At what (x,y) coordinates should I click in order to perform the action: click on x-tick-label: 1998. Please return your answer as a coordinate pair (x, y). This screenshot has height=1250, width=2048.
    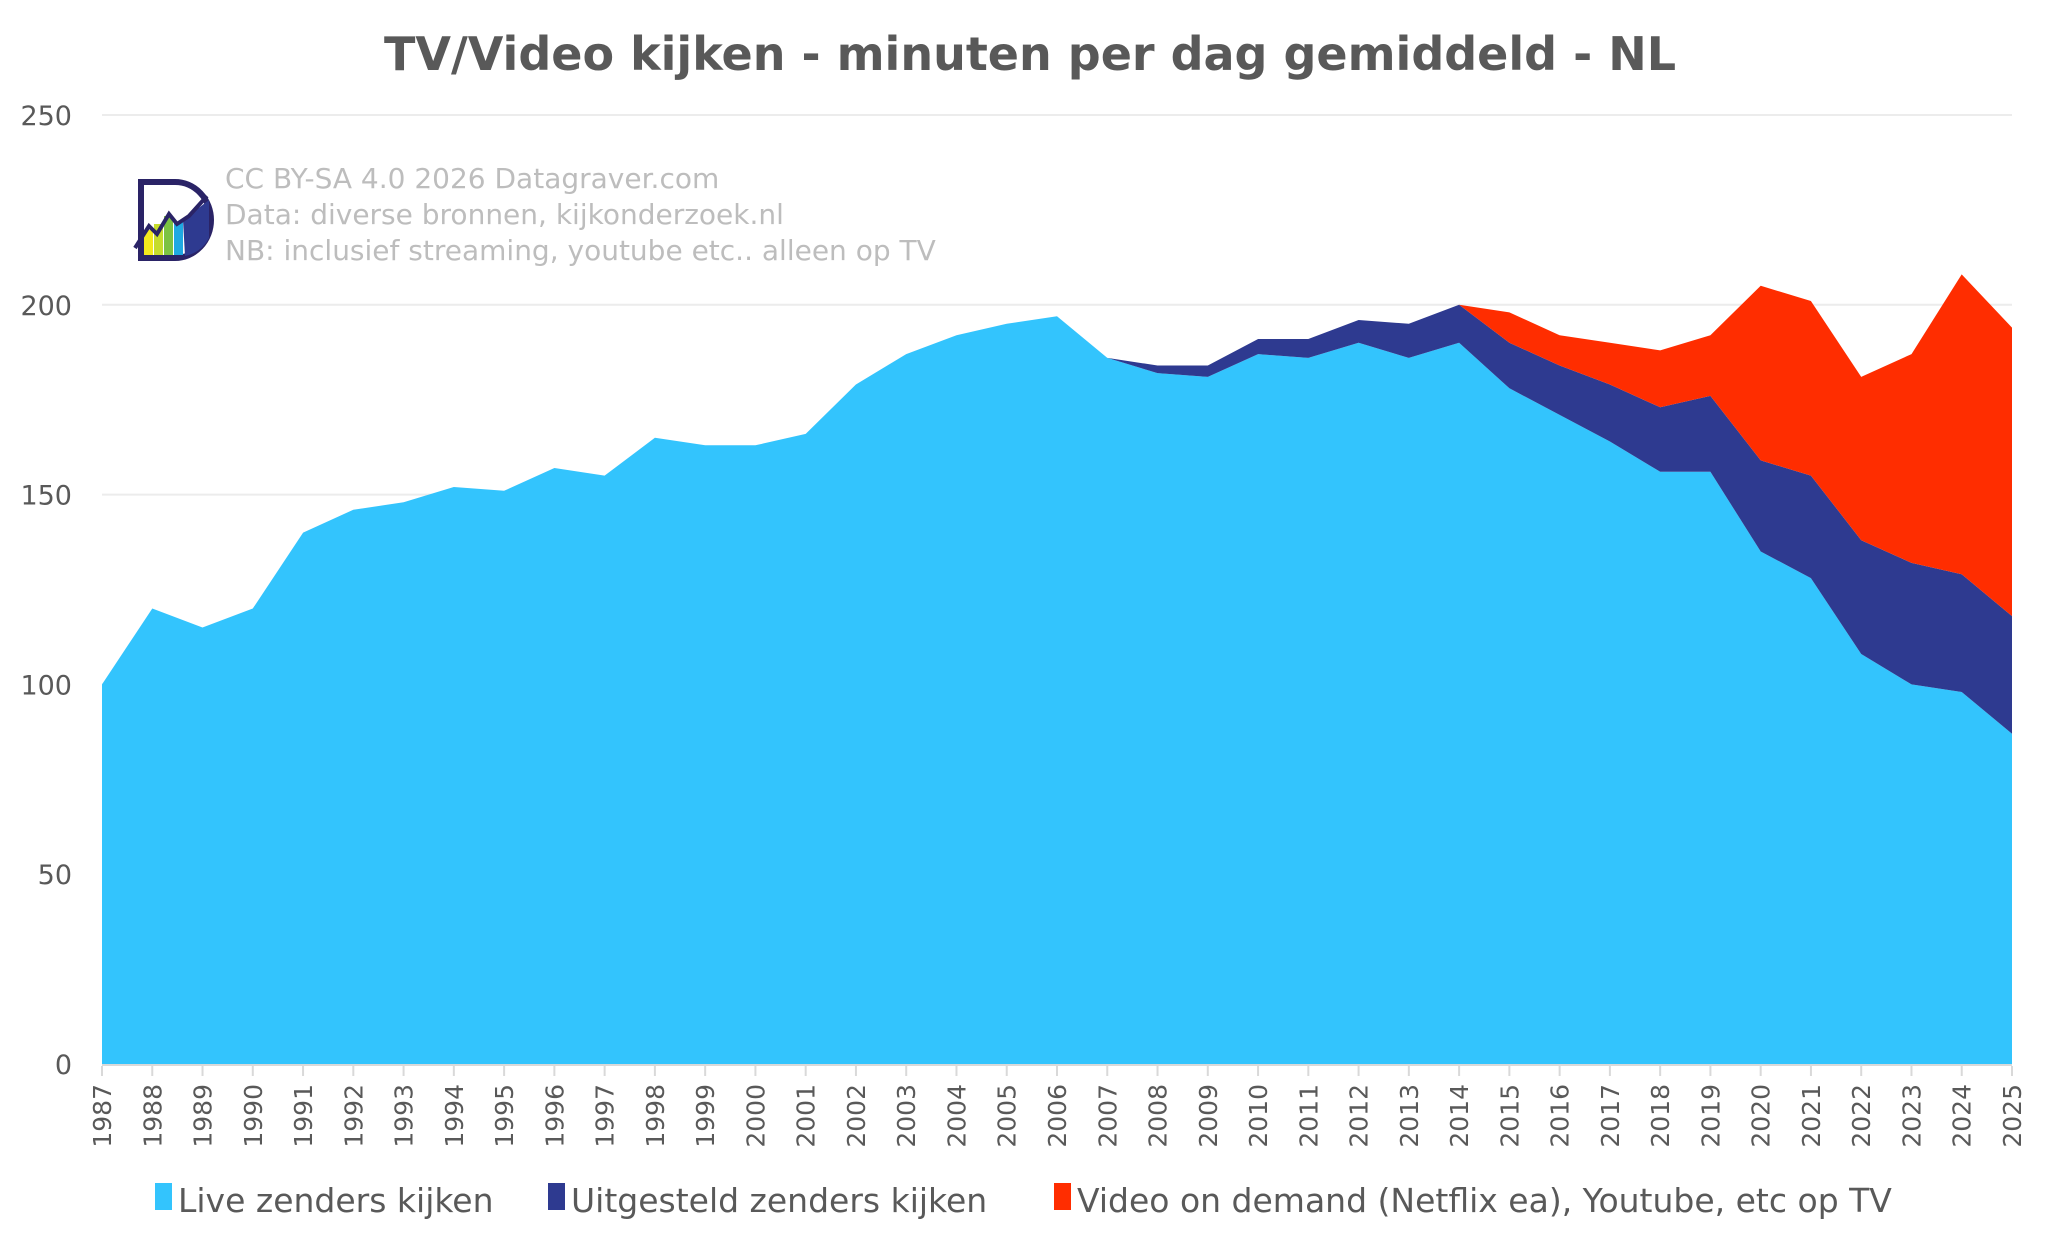
    Looking at the image, I should click on (655, 1116).